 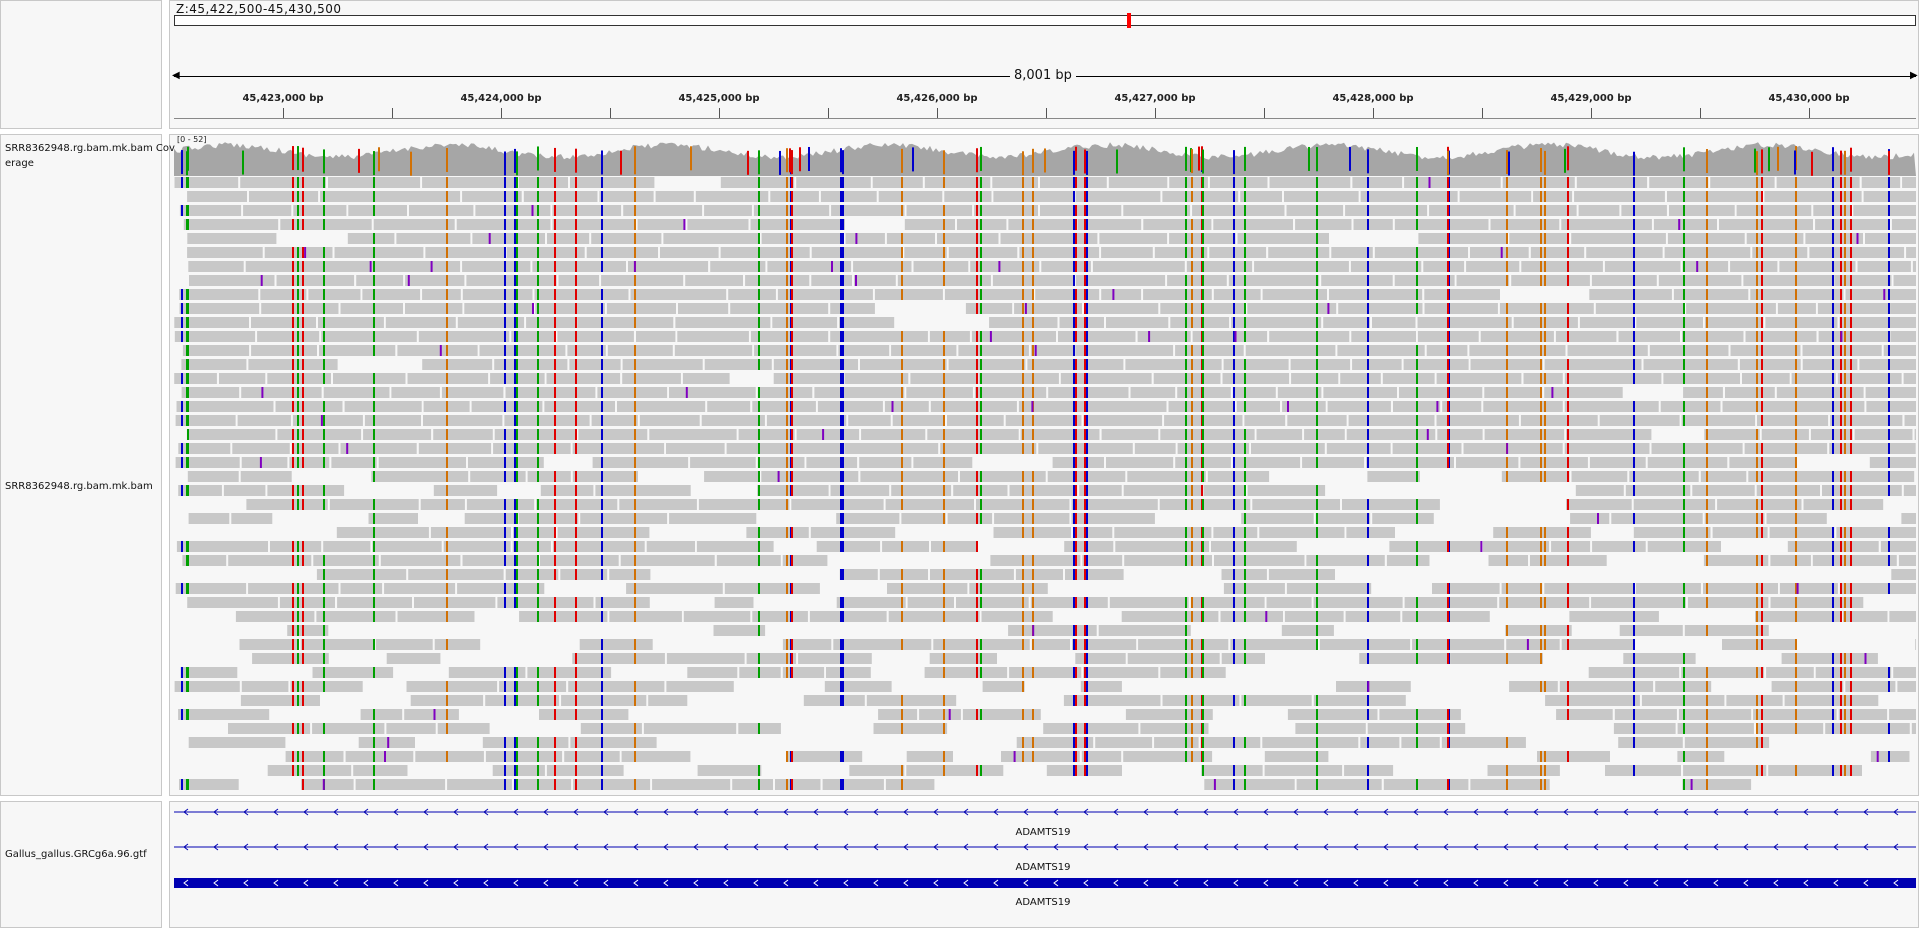 I want to click on locus-display: Z:45,422,500-45,430,500, so click(x=259, y=9).